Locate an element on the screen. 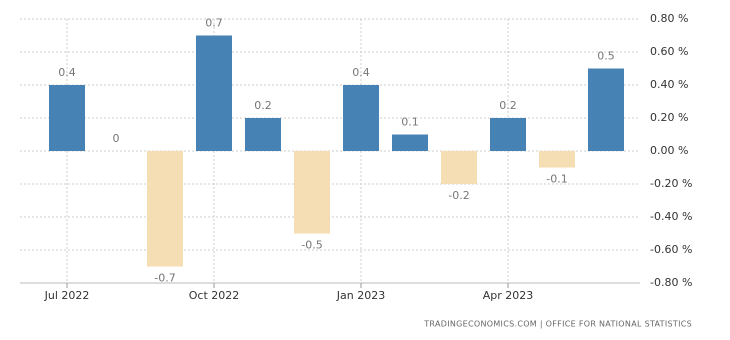  value-label: -0.7 is located at coordinates (164, 278).